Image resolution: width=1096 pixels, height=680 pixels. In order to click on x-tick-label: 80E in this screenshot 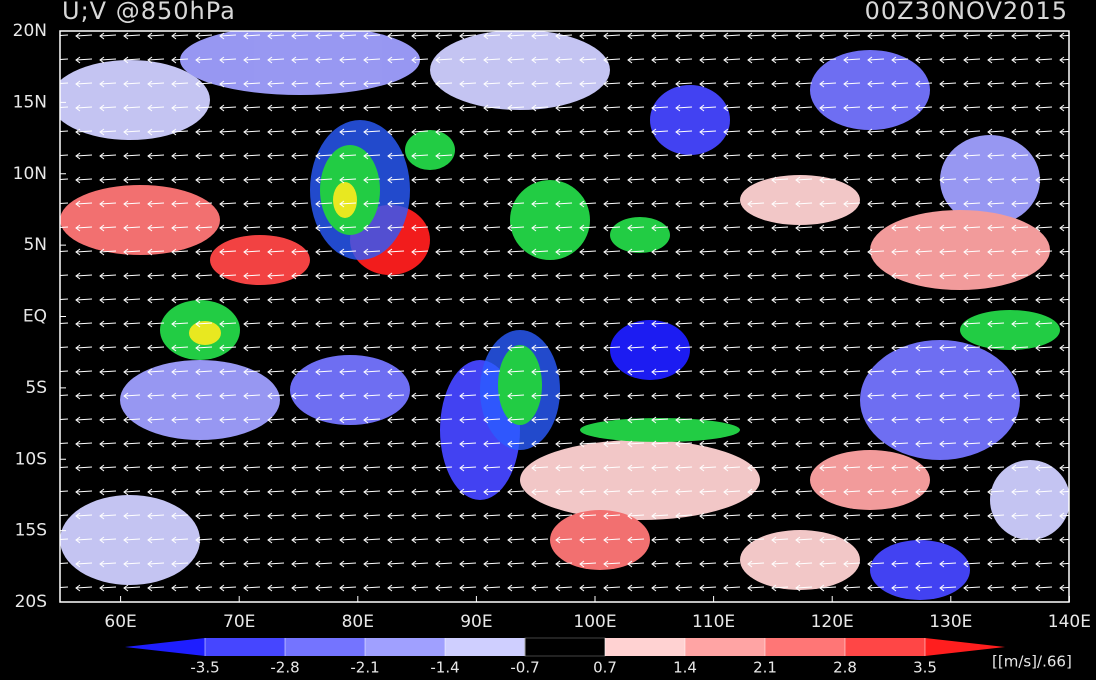, I will do `click(358, 622)`.